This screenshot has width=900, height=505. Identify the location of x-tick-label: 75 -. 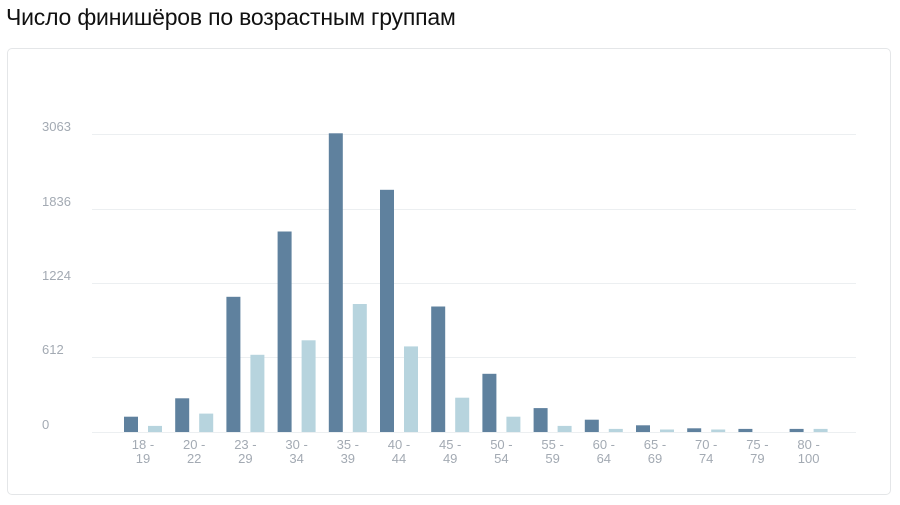
(757, 444).